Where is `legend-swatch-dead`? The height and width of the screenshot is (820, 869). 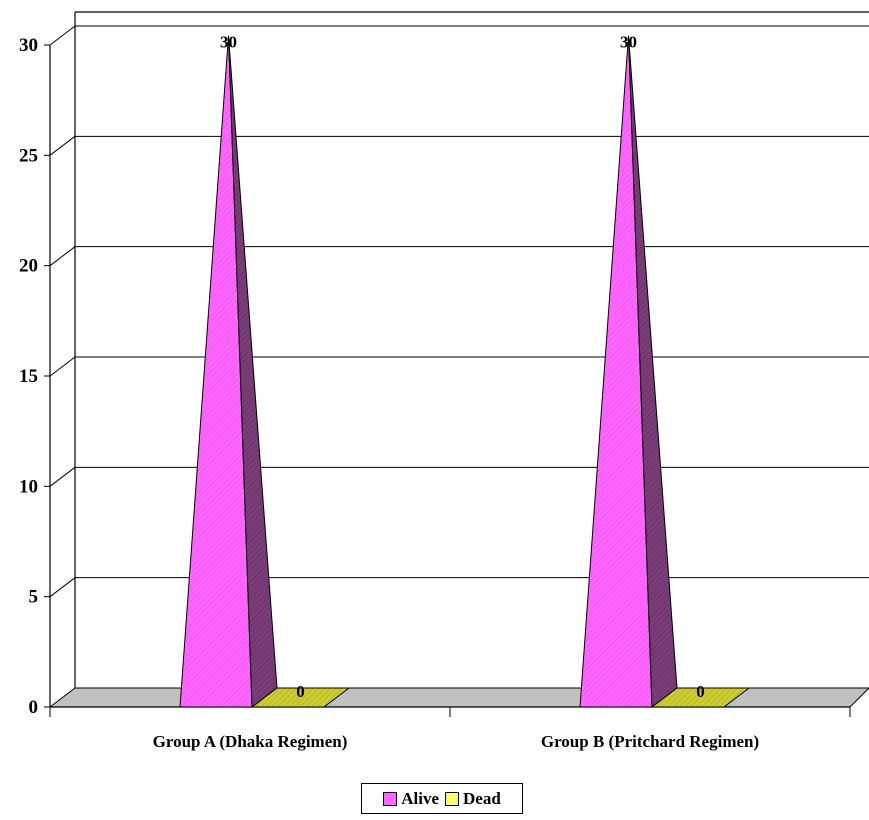
legend-swatch-dead is located at coordinates (452, 798).